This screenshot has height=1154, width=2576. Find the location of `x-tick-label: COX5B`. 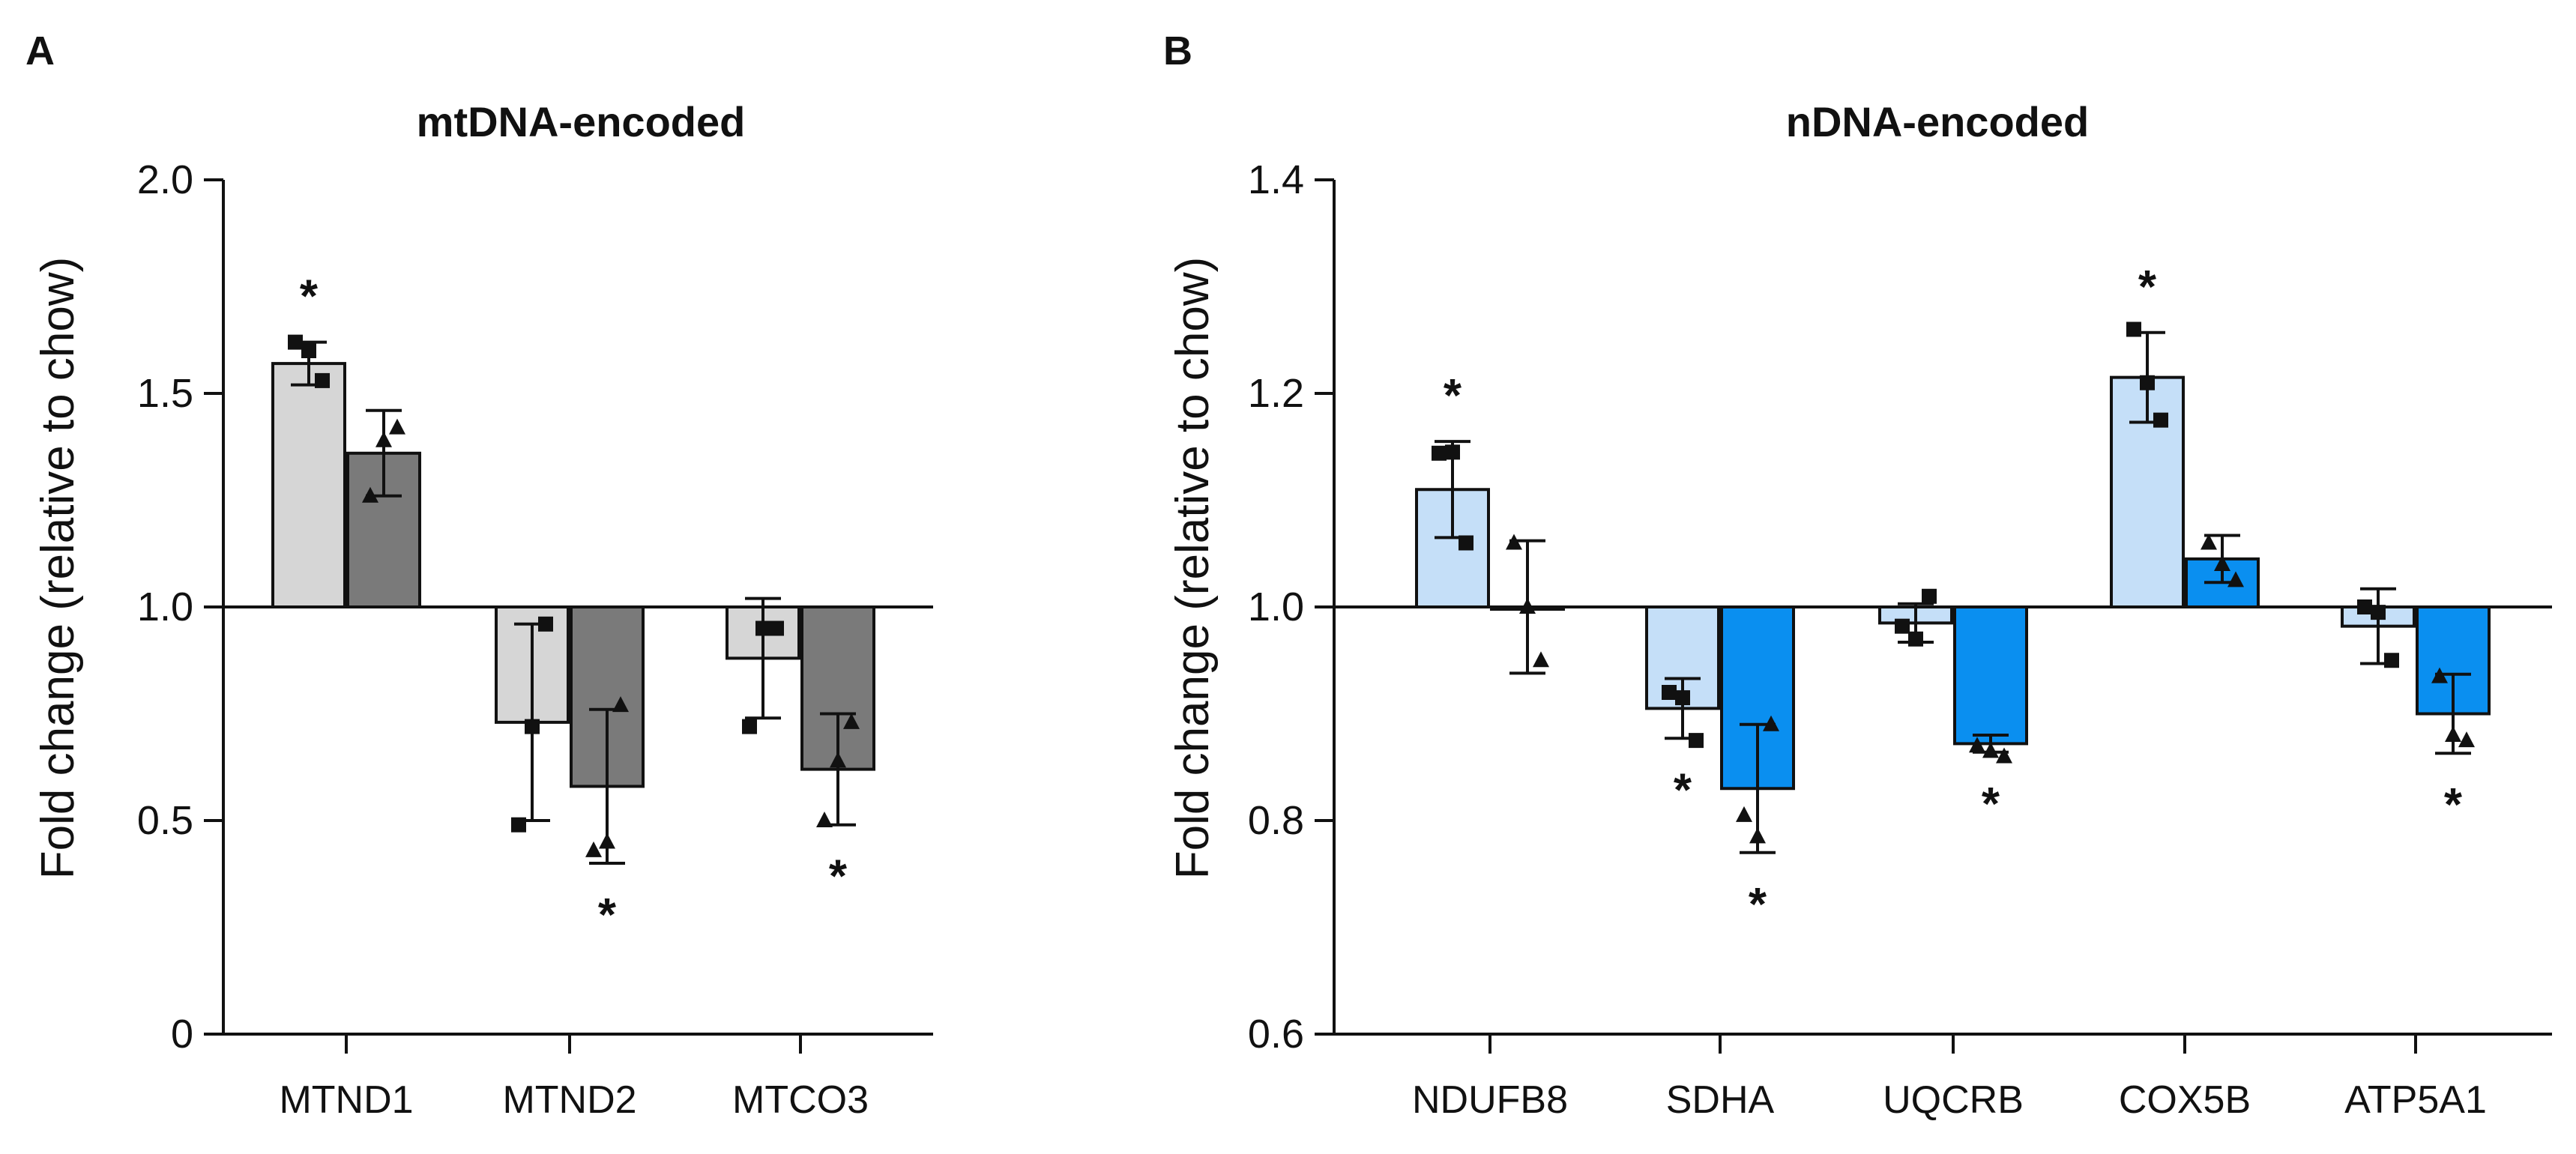

x-tick-label: COX5B is located at coordinates (2185, 1100).